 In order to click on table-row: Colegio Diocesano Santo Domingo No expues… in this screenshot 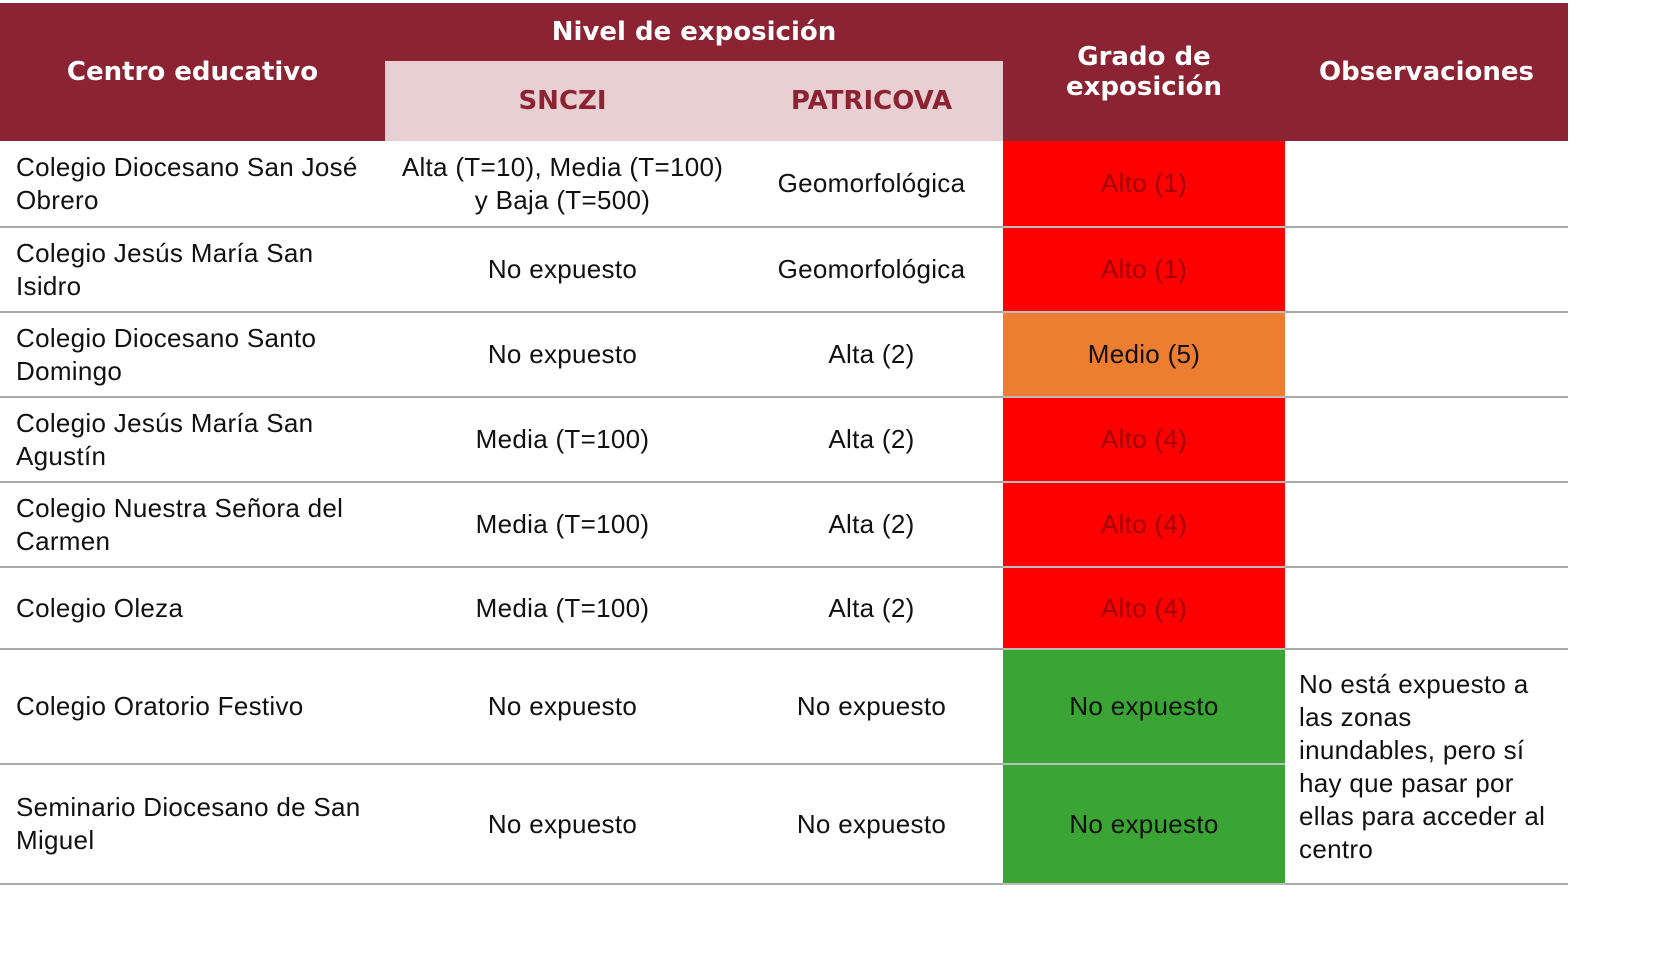, I will do `click(784, 355)`.